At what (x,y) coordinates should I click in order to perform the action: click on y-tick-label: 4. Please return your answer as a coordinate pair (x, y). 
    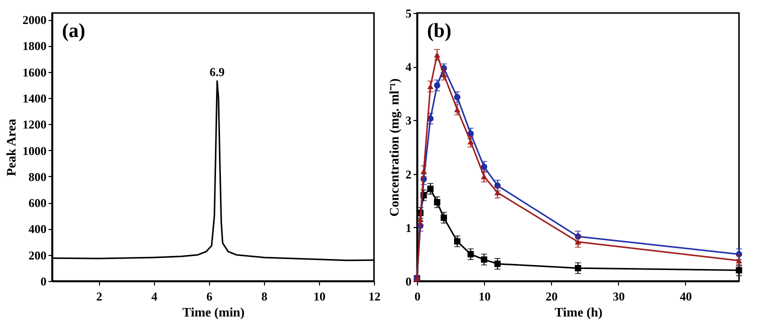
    Looking at the image, I should click on (409, 67).